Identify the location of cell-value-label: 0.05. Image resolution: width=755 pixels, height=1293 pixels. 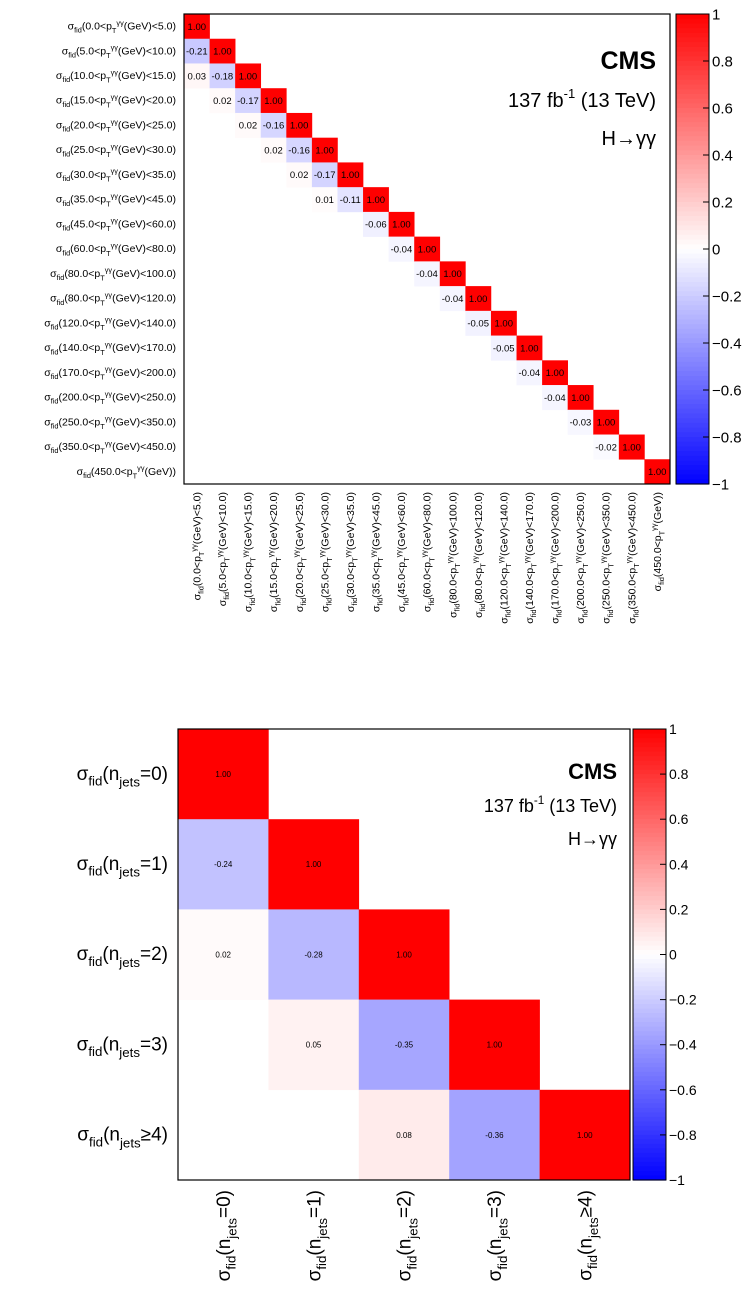
(314, 1045).